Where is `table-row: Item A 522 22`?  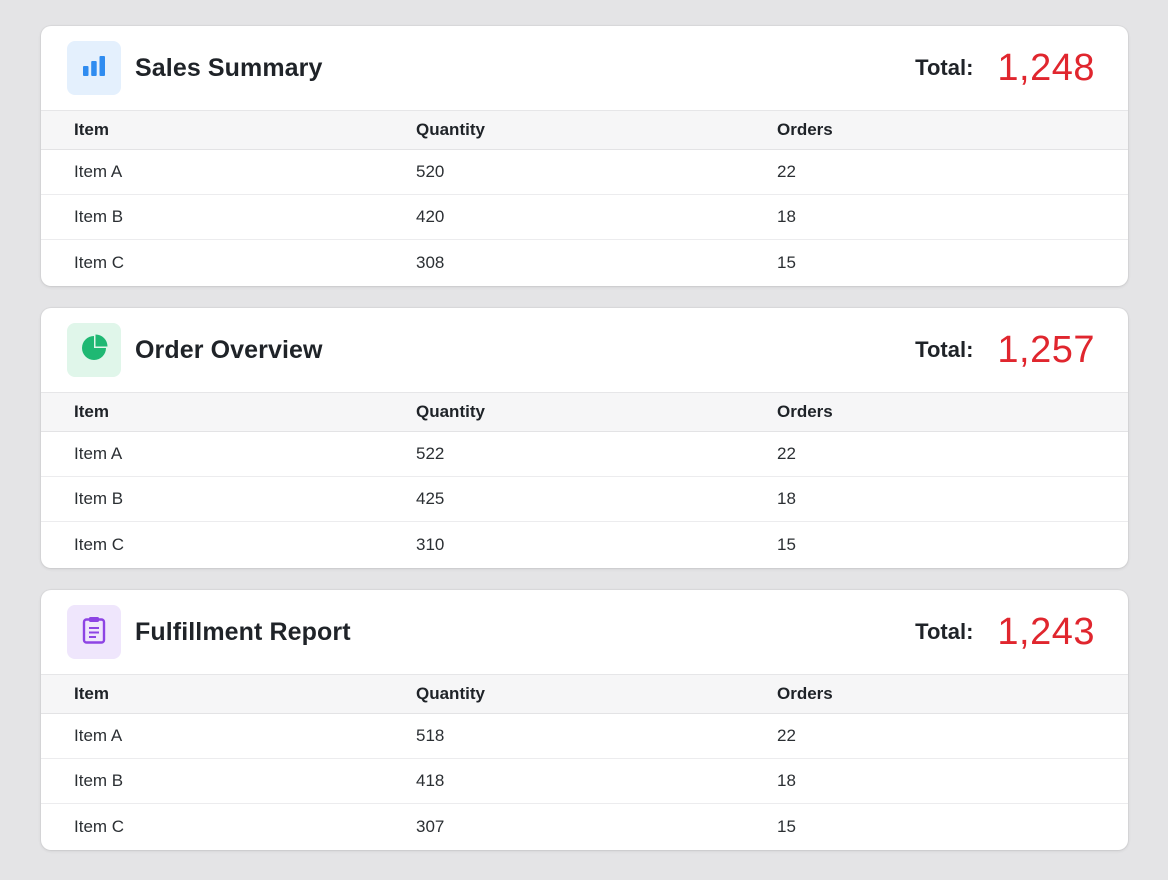 table-row: Item A 522 22 is located at coordinates (584, 454).